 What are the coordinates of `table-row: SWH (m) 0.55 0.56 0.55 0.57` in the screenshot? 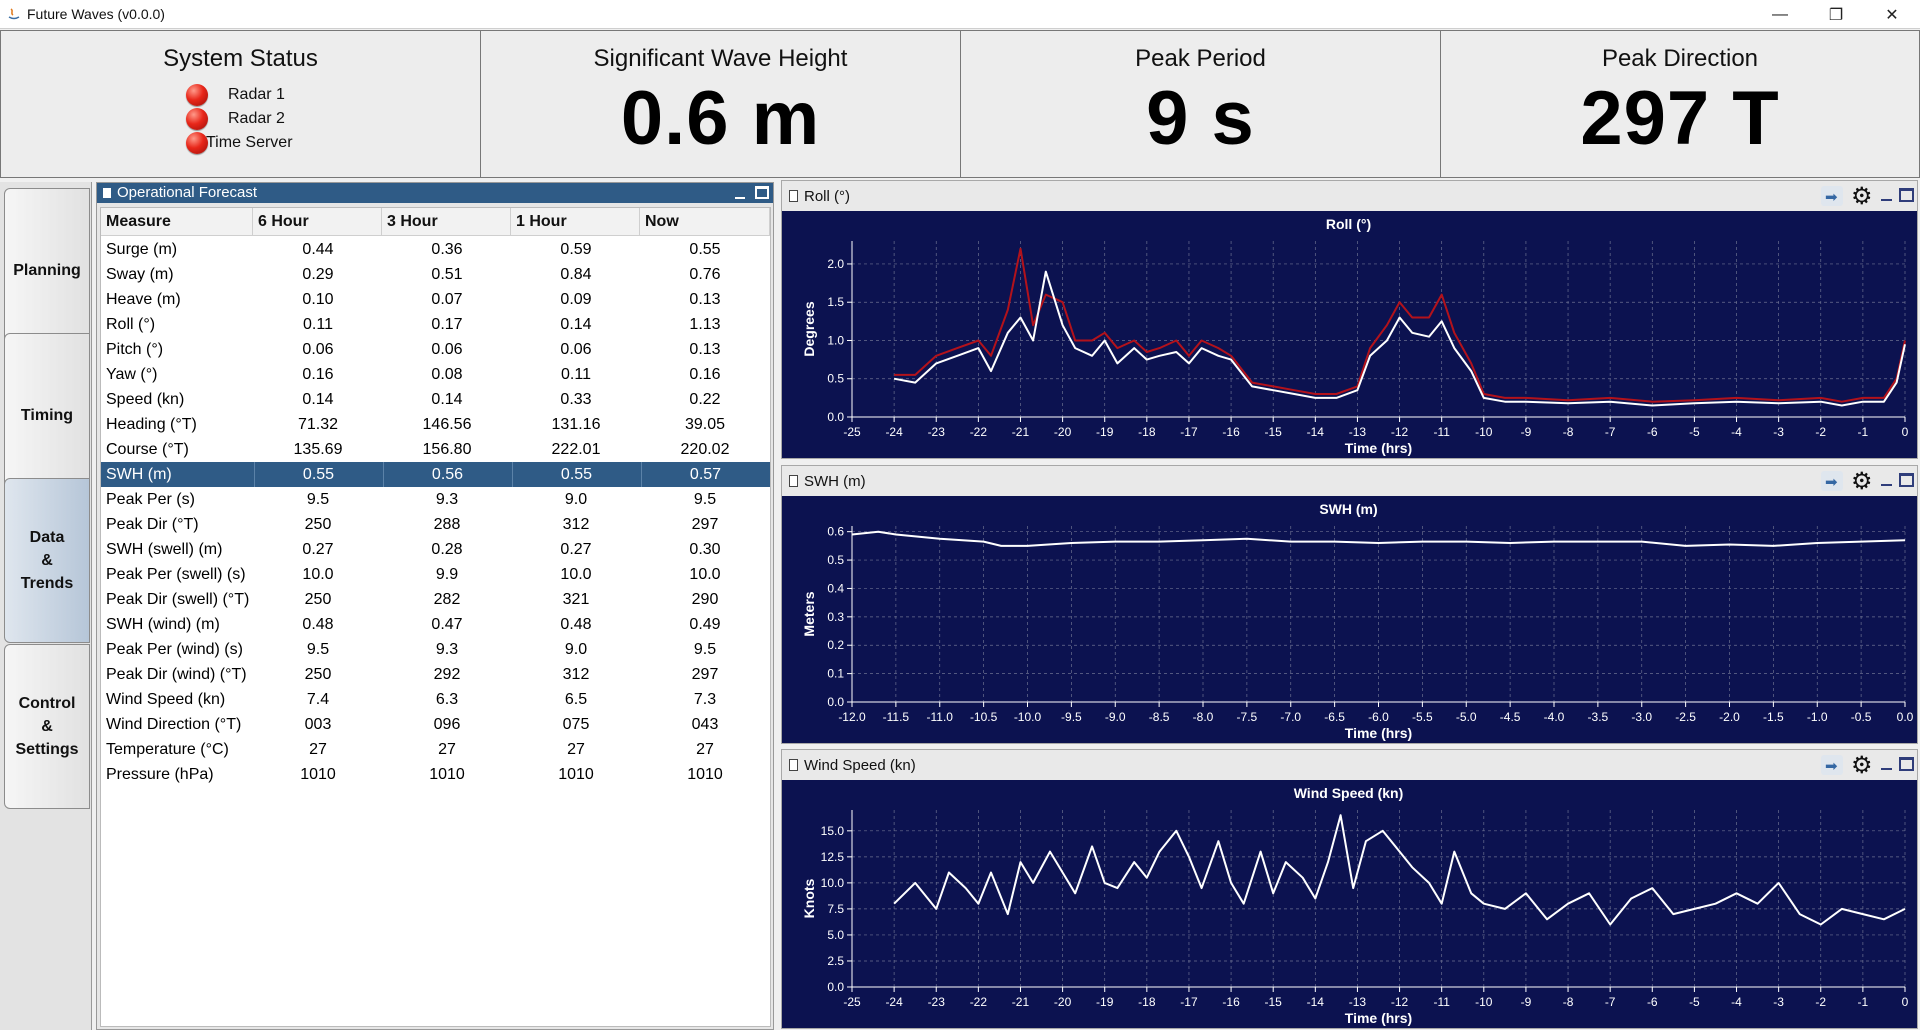 It's located at (435, 474).